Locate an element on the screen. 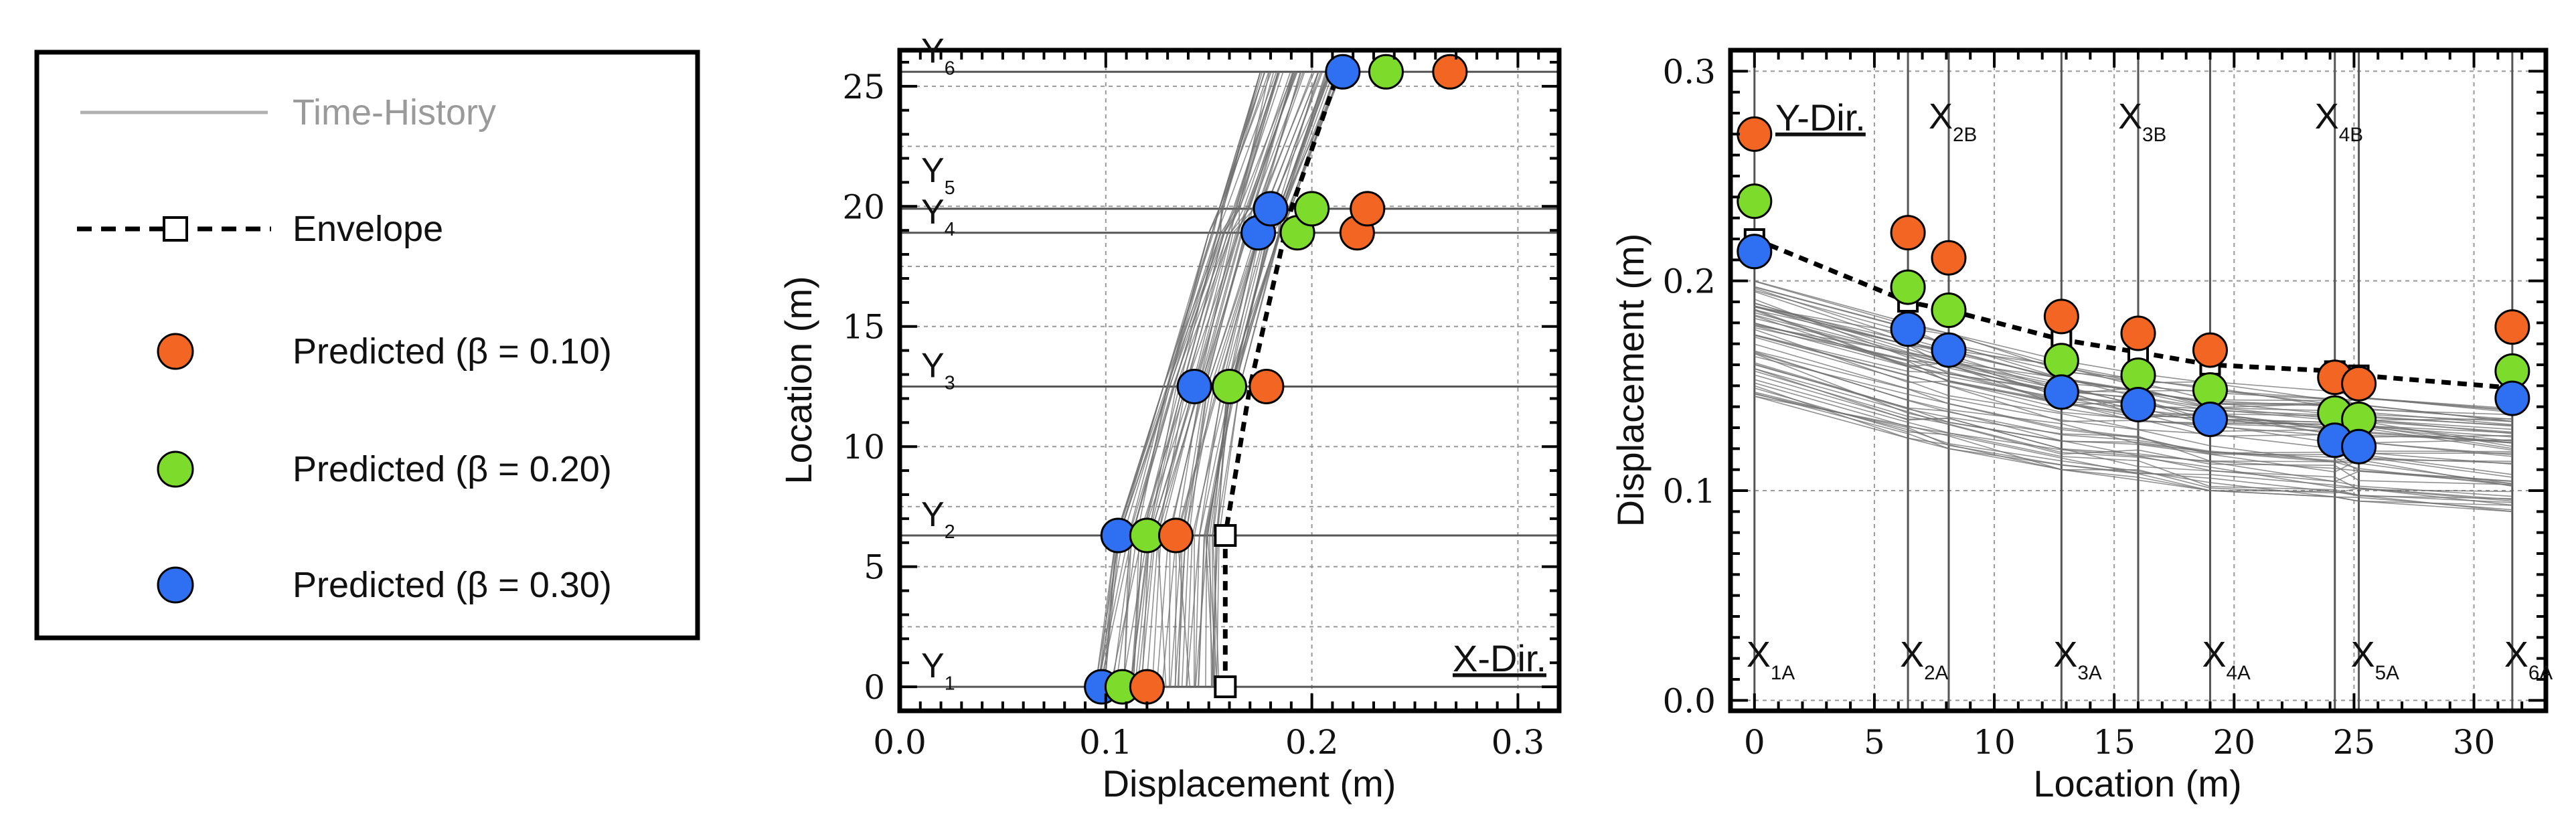 The width and height of the screenshot is (2576, 838). chart2-x-tick-label: 5 is located at coordinates (1875, 742).